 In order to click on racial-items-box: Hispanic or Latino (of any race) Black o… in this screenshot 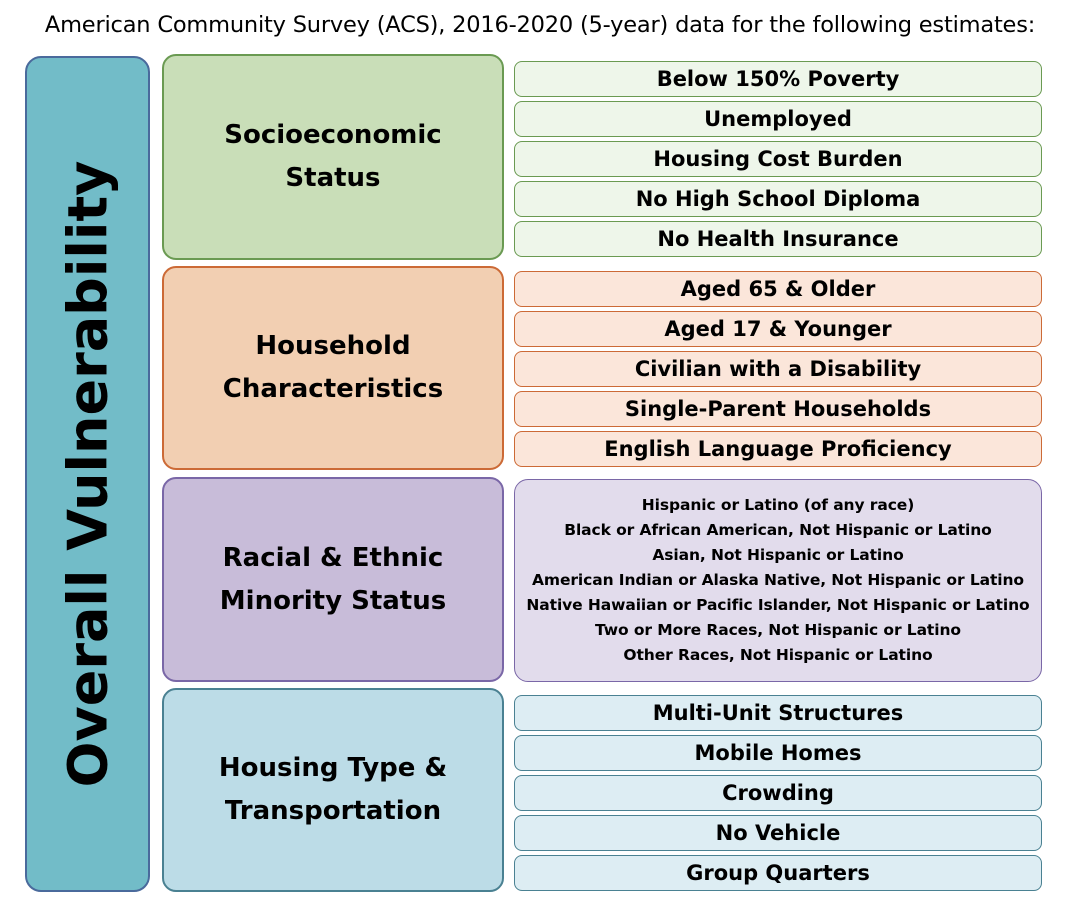, I will do `click(778, 580)`.